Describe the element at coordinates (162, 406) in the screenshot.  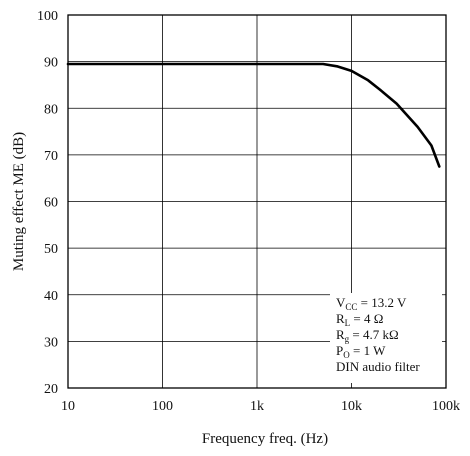
I see `x-tick-label: 100` at that location.